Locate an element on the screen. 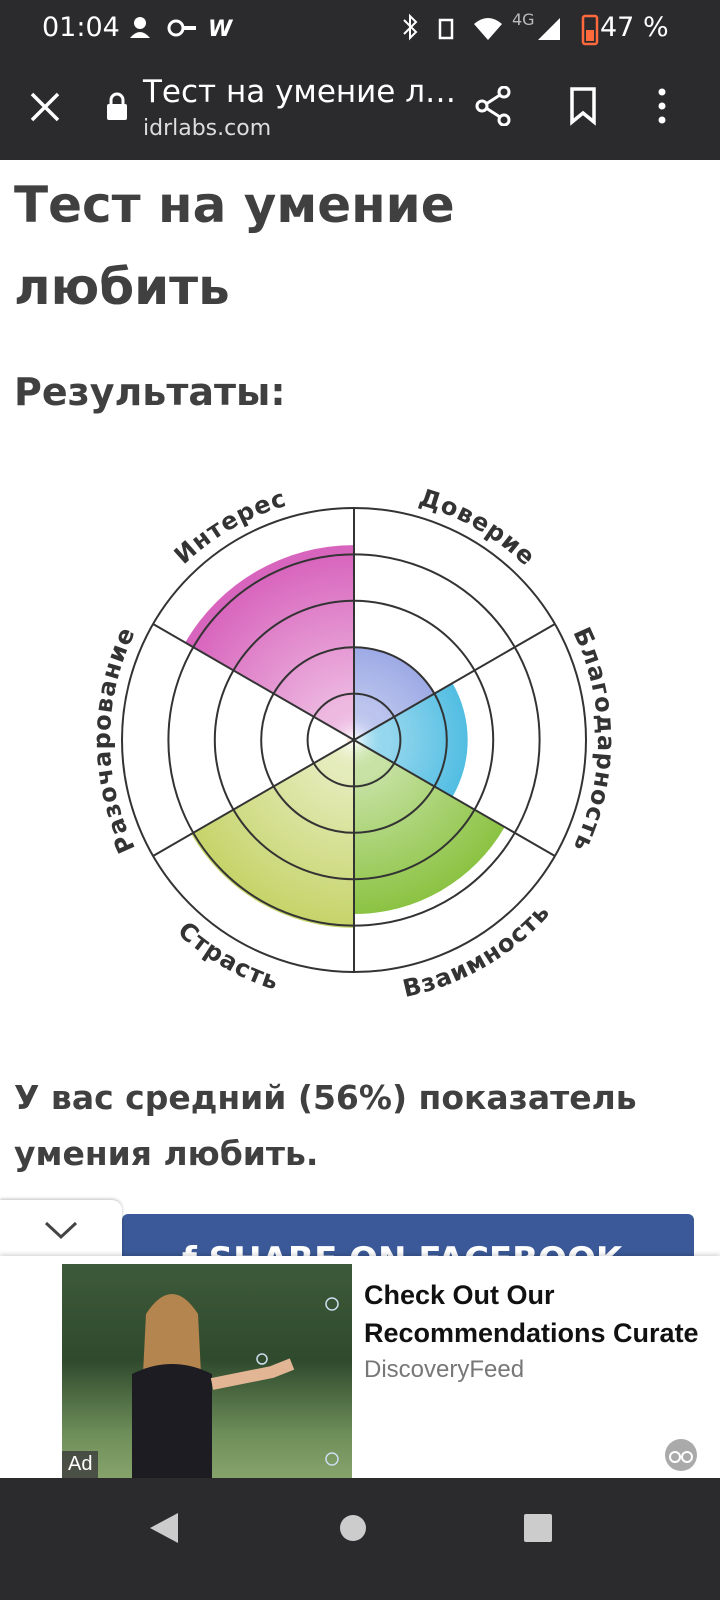  browser-toolbar: Тест на умение л… idrlabs.com is located at coordinates (360, 110).